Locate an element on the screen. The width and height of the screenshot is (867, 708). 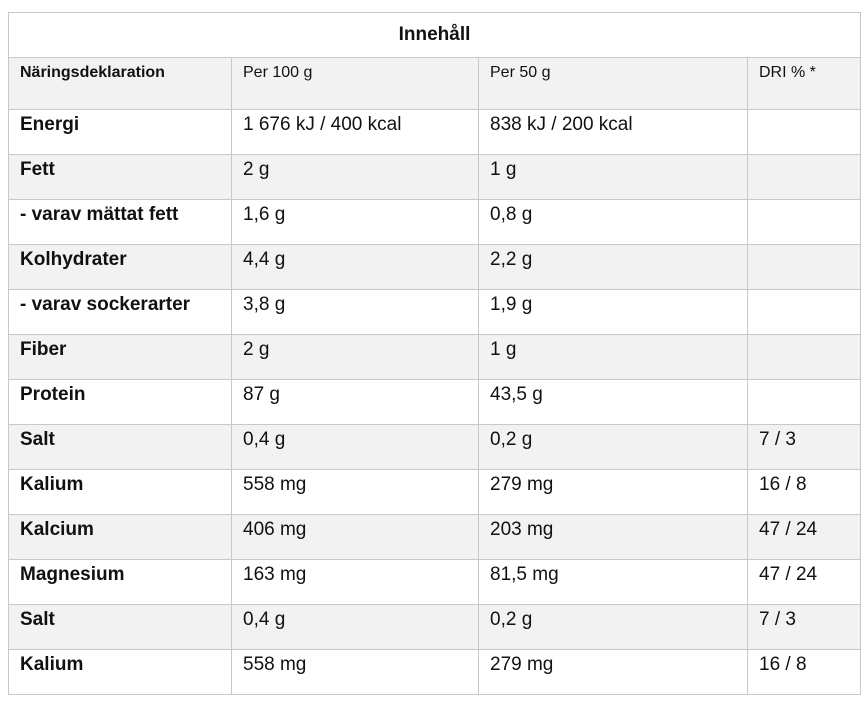
cell-per-50g: 81,5 mg is located at coordinates (613, 582).